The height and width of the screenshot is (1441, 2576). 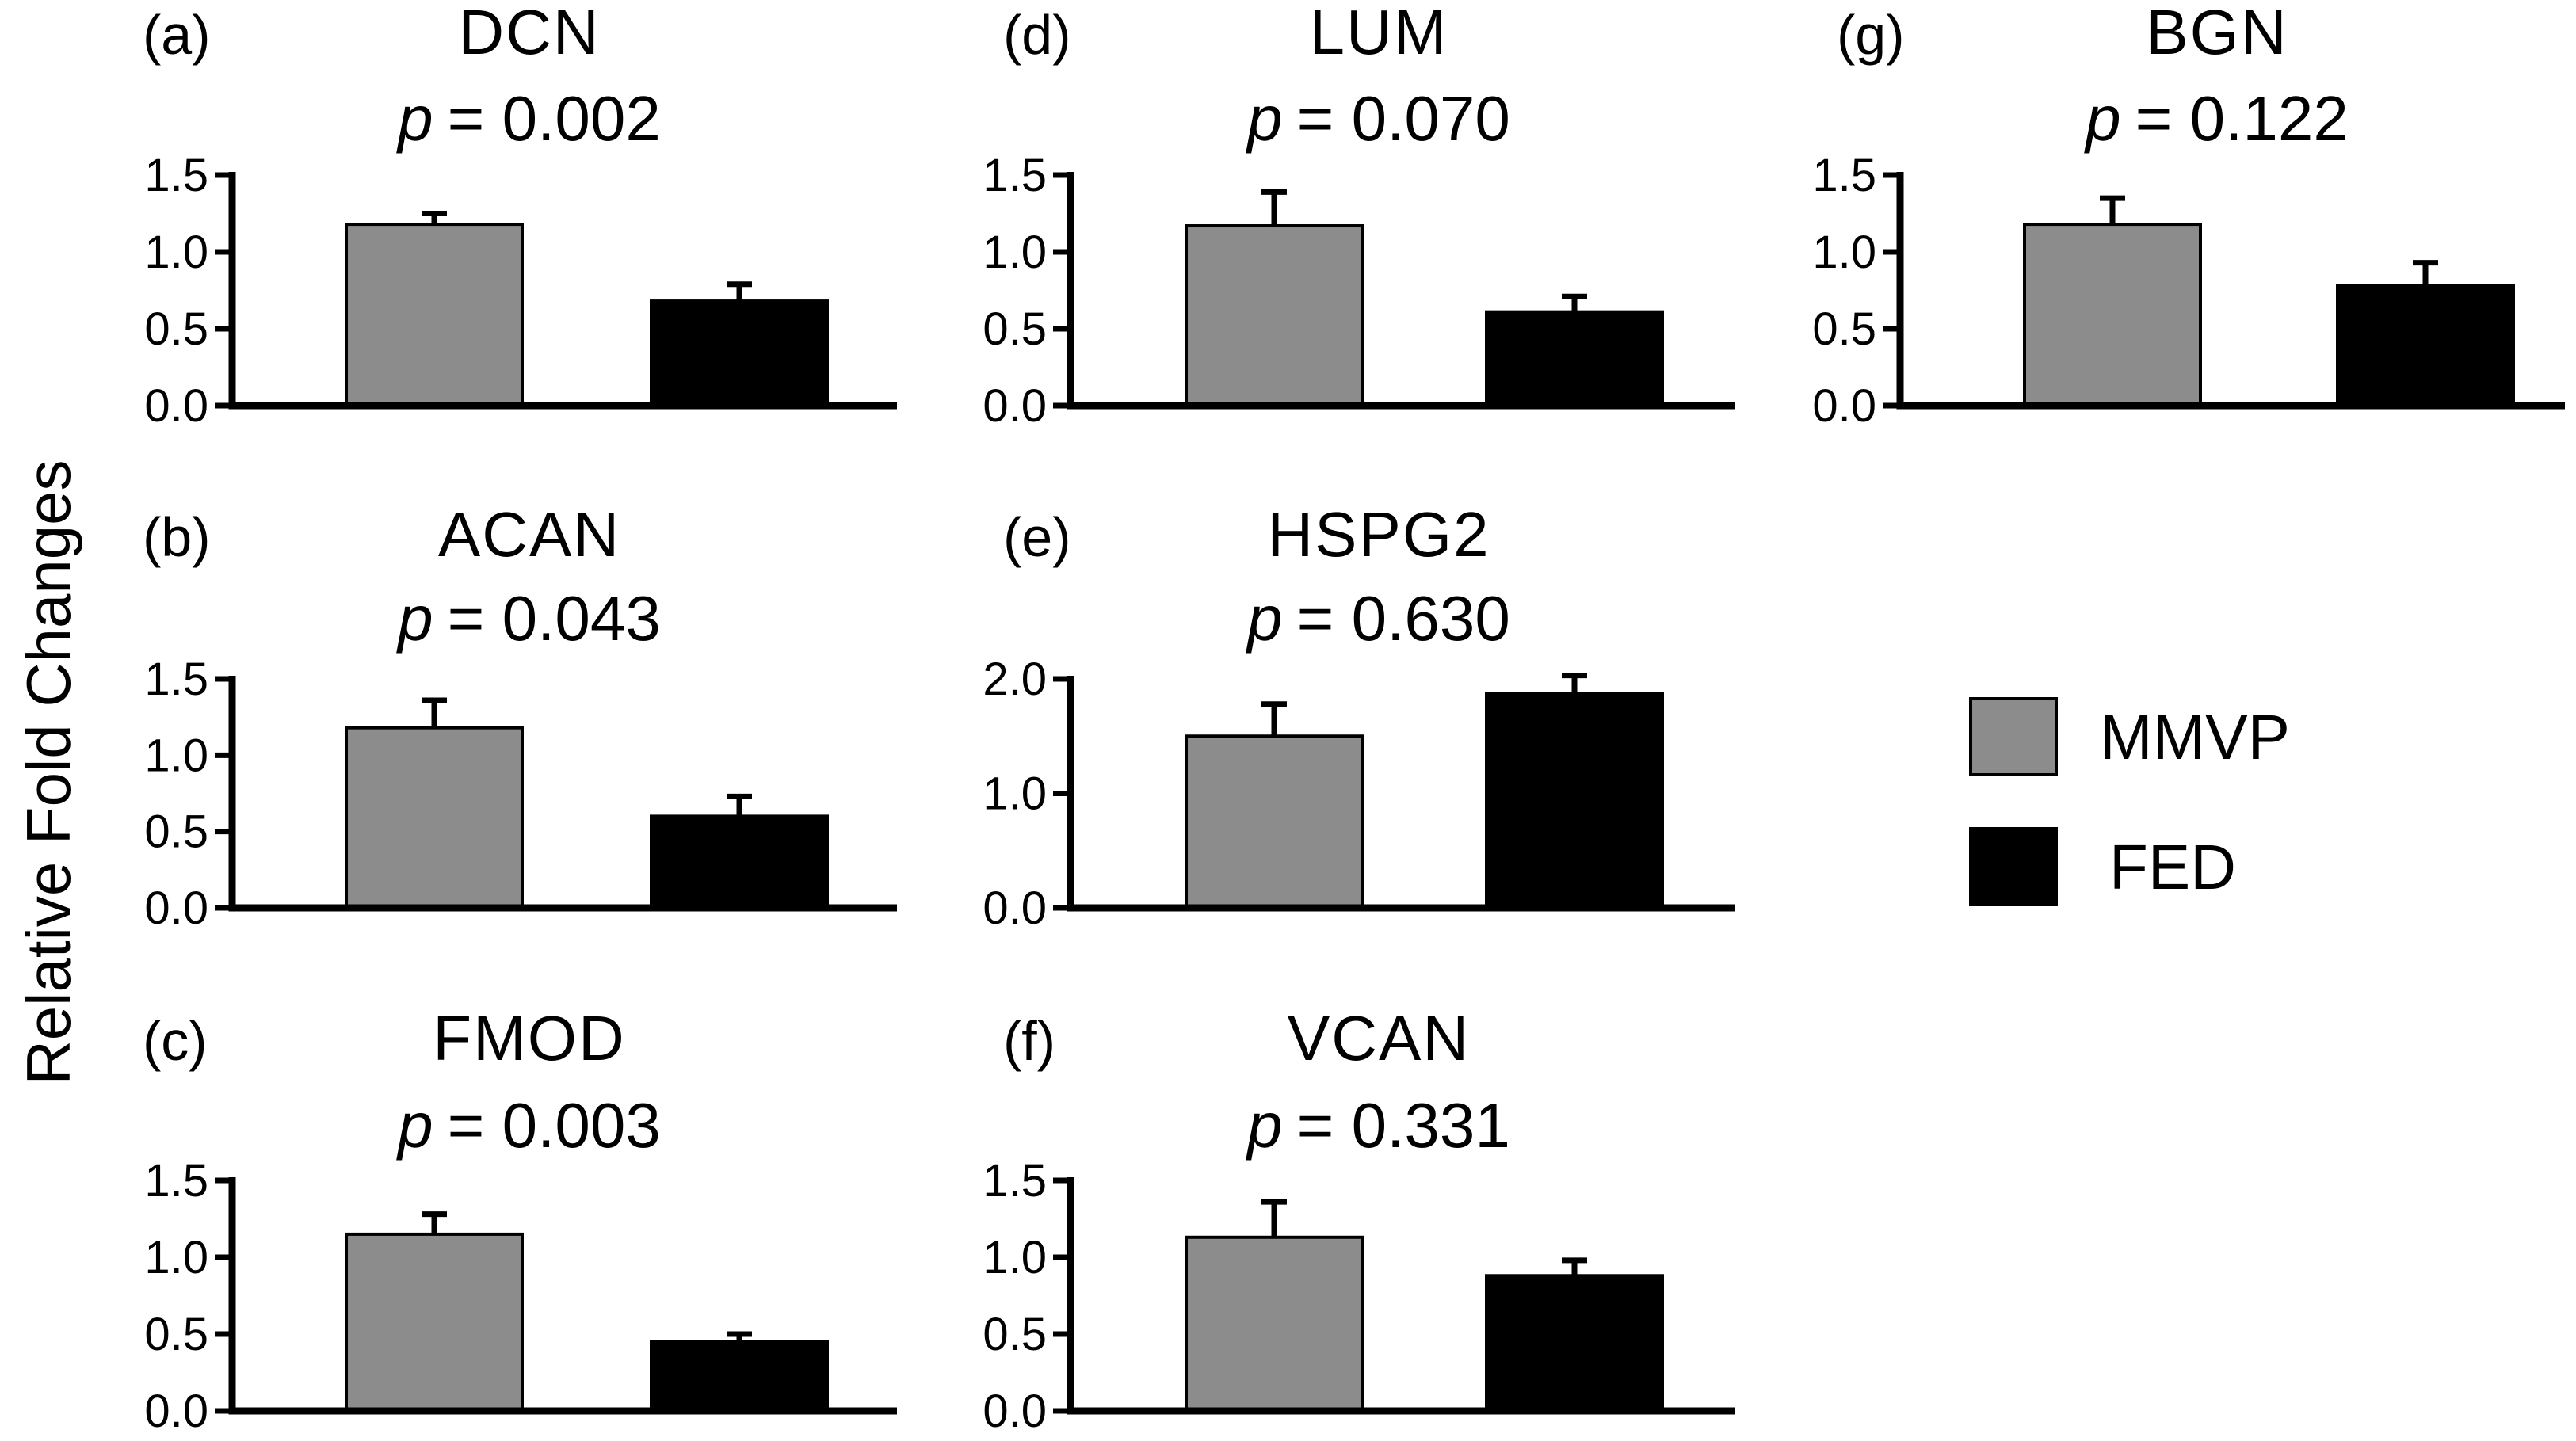 What do you see at coordinates (2013, 736) in the screenshot?
I see `legend-swatch-mmvp` at bounding box center [2013, 736].